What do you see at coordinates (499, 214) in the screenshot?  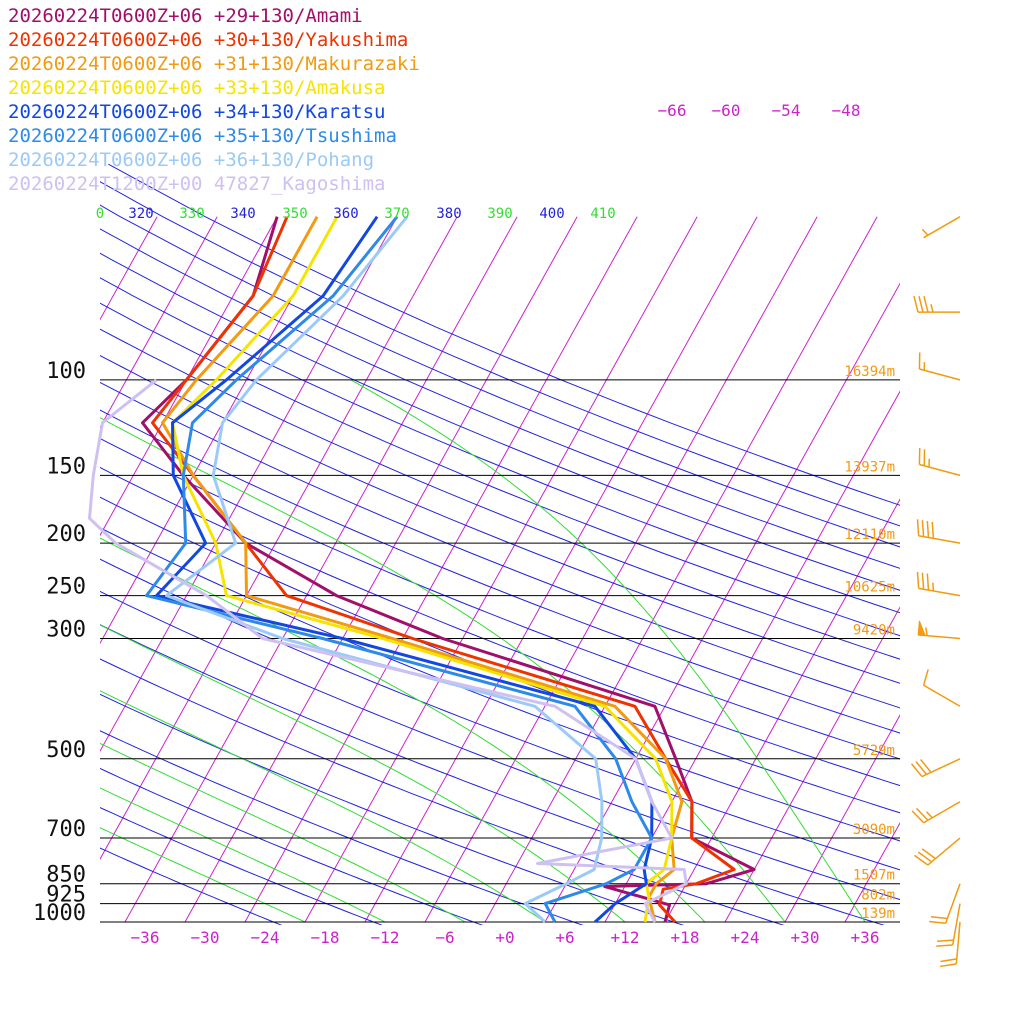 I see `theta-label: 390` at bounding box center [499, 214].